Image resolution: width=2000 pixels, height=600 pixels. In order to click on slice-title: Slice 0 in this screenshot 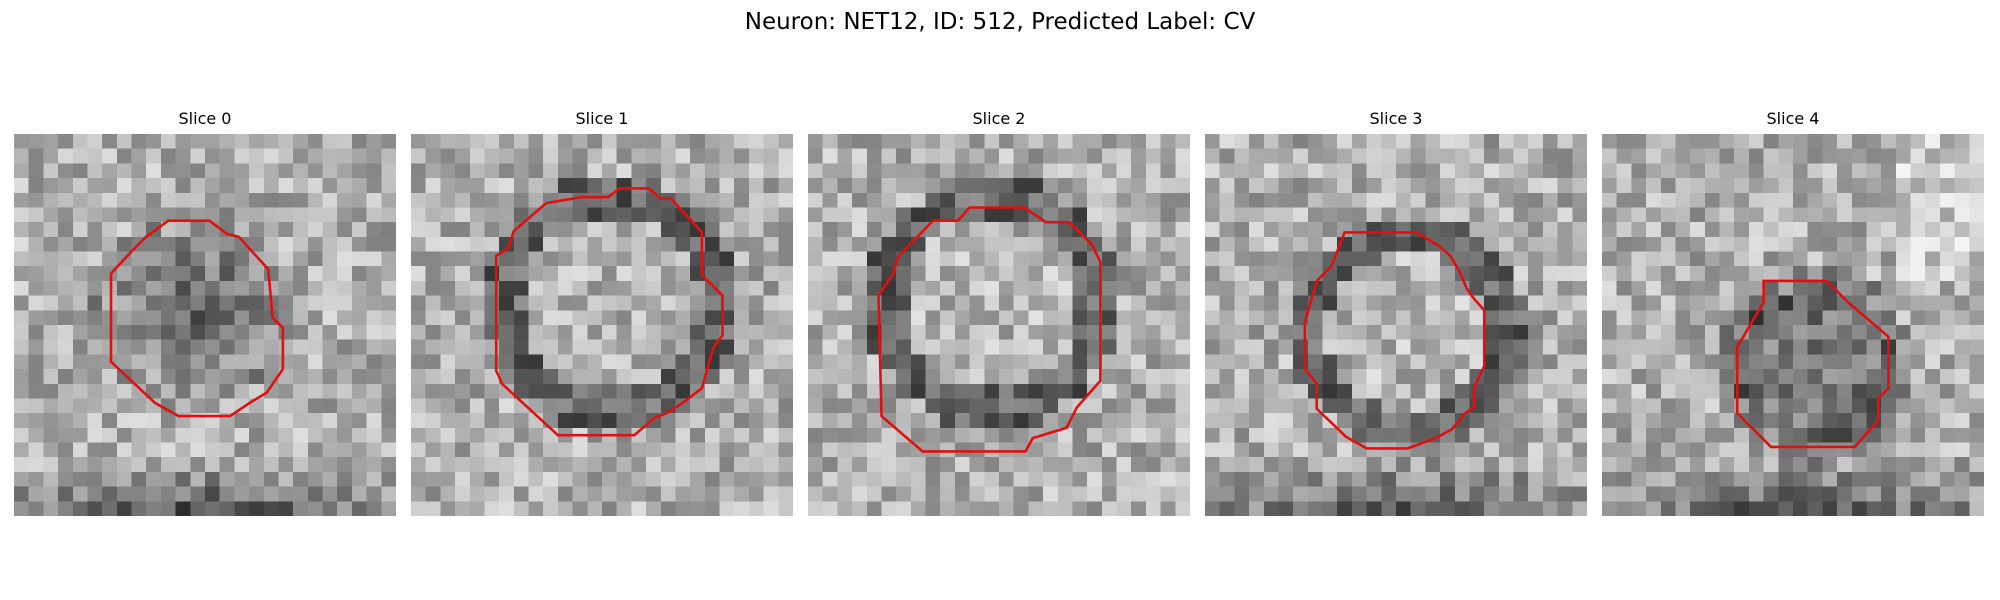, I will do `click(205, 118)`.